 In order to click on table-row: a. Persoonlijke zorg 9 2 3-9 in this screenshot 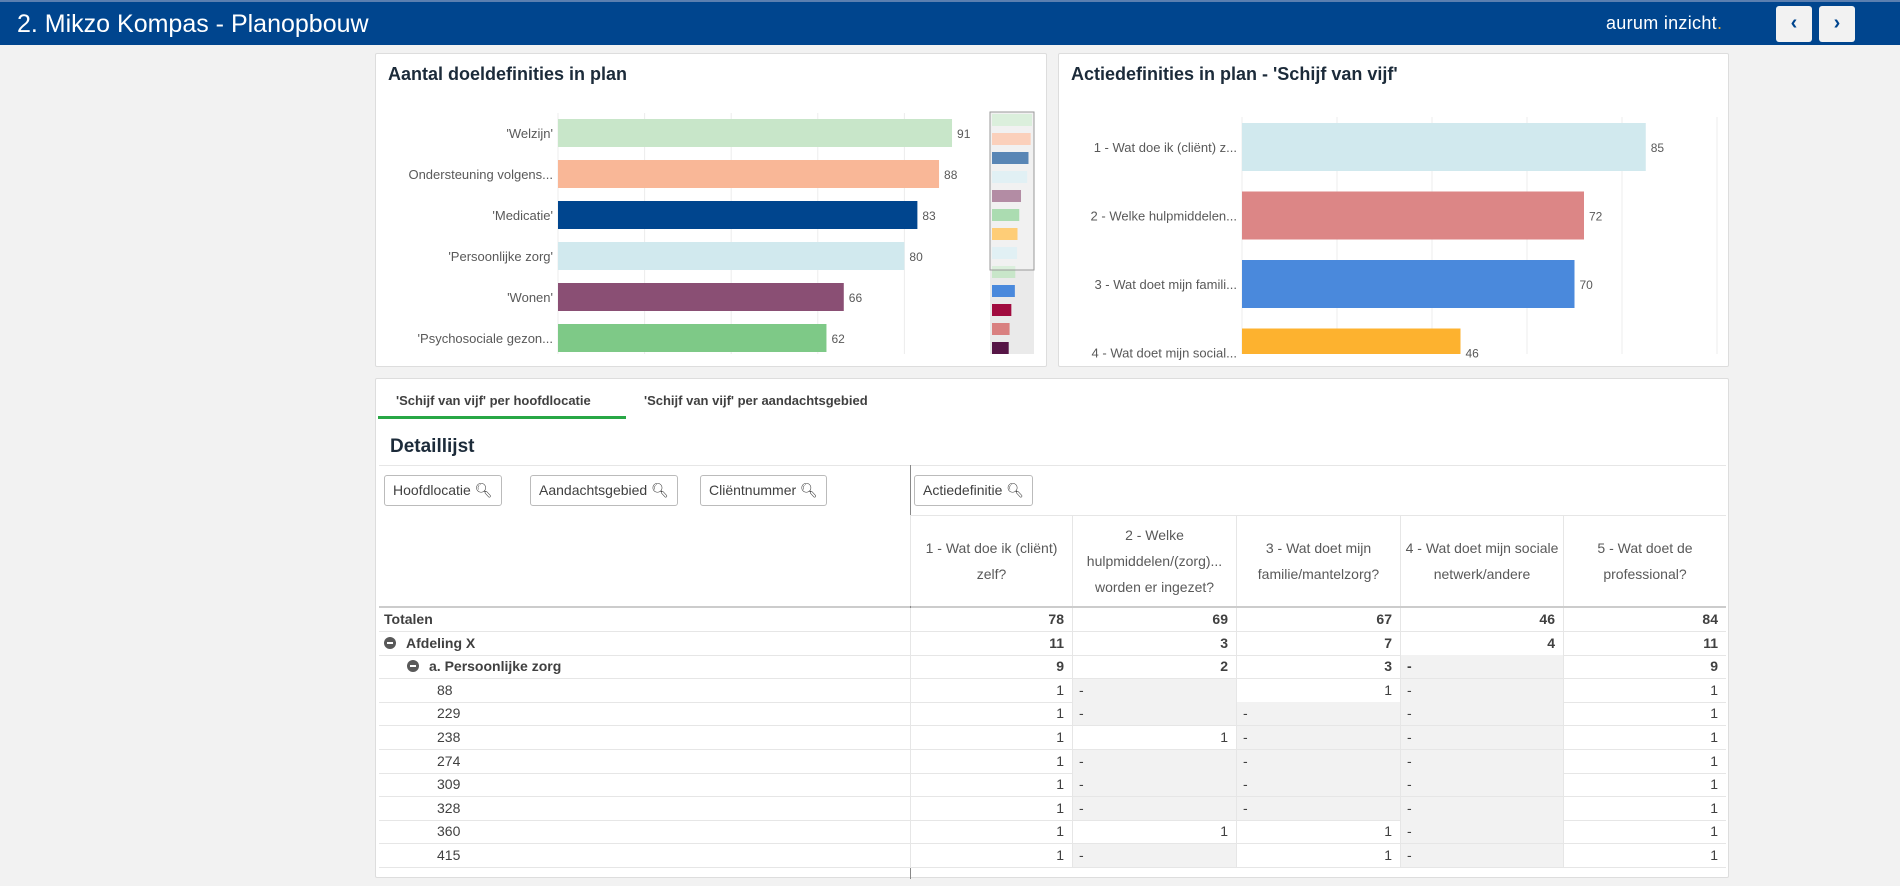, I will do `click(1052, 667)`.